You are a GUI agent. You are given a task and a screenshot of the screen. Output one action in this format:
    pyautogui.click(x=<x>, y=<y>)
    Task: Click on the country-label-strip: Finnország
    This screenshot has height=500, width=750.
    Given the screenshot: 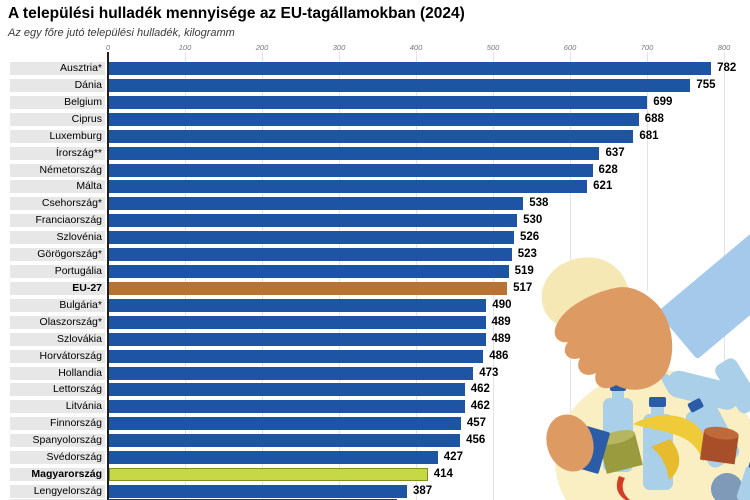 What is the action you would take?
    pyautogui.click(x=57, y=424)
    